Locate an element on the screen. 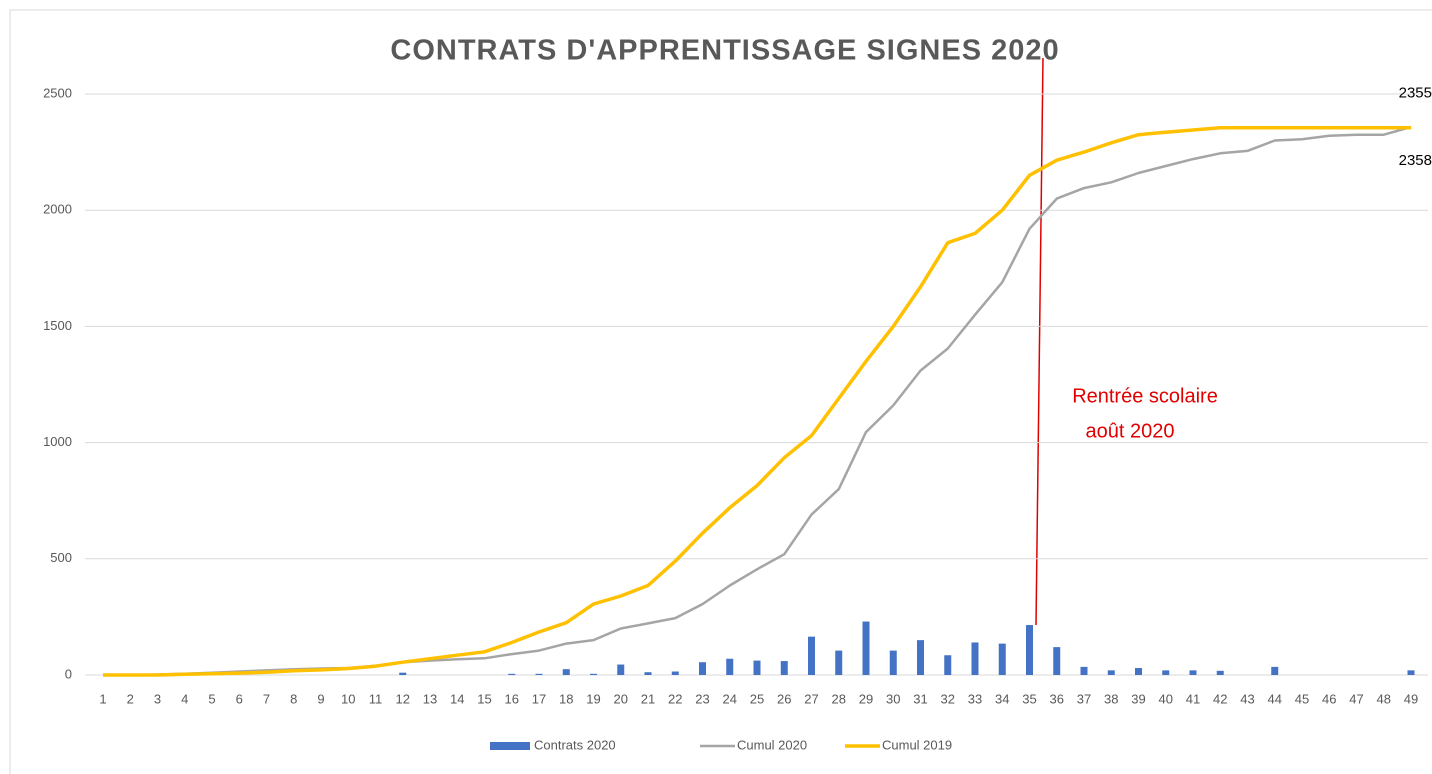  x-tick-label: 9 is located at coordinates (320, 698).